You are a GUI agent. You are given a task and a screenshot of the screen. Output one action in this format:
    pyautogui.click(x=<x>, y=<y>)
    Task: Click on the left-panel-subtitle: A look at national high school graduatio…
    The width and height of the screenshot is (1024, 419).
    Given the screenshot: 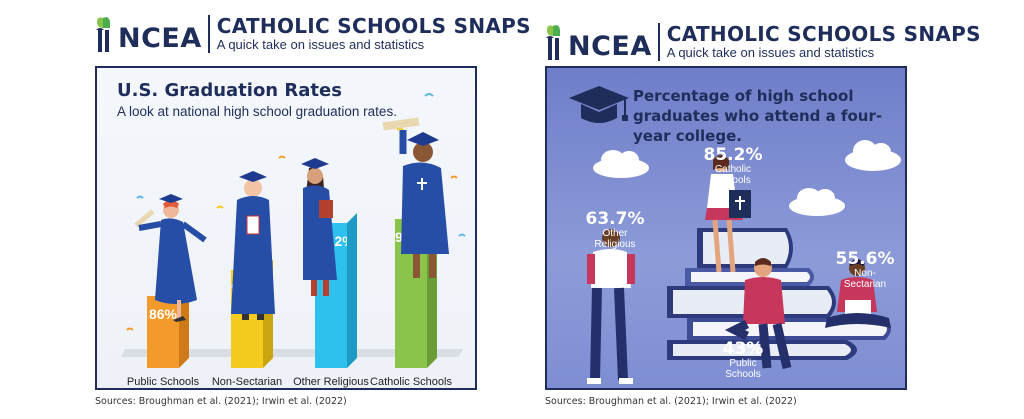 What is the action you would take?
    pyautogui.click(x=257, y=111)
    